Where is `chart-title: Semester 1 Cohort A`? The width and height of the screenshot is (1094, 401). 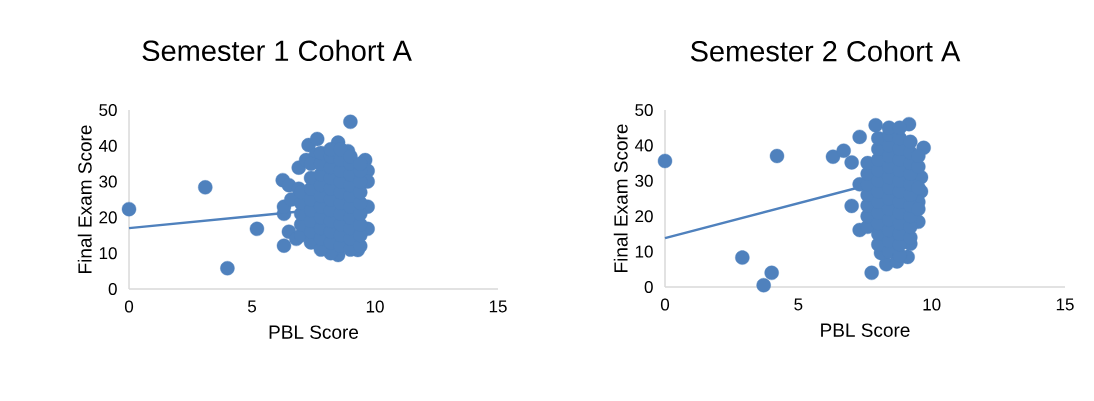
chart-title: Semester 1 Cohort A is located at coordinates (277, 50).